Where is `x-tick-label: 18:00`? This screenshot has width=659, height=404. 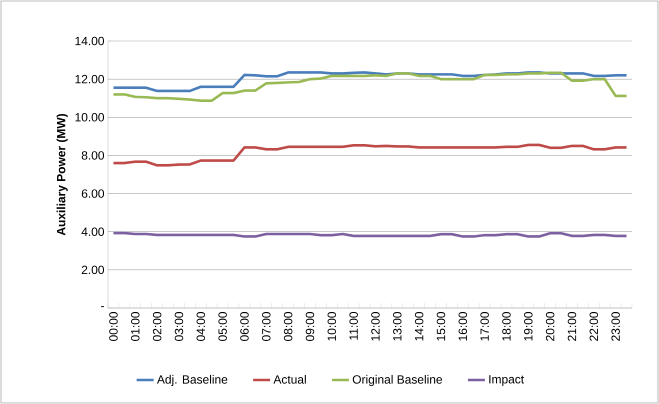 x-tick-label: 18:00 is located at coordinates (506, 326).